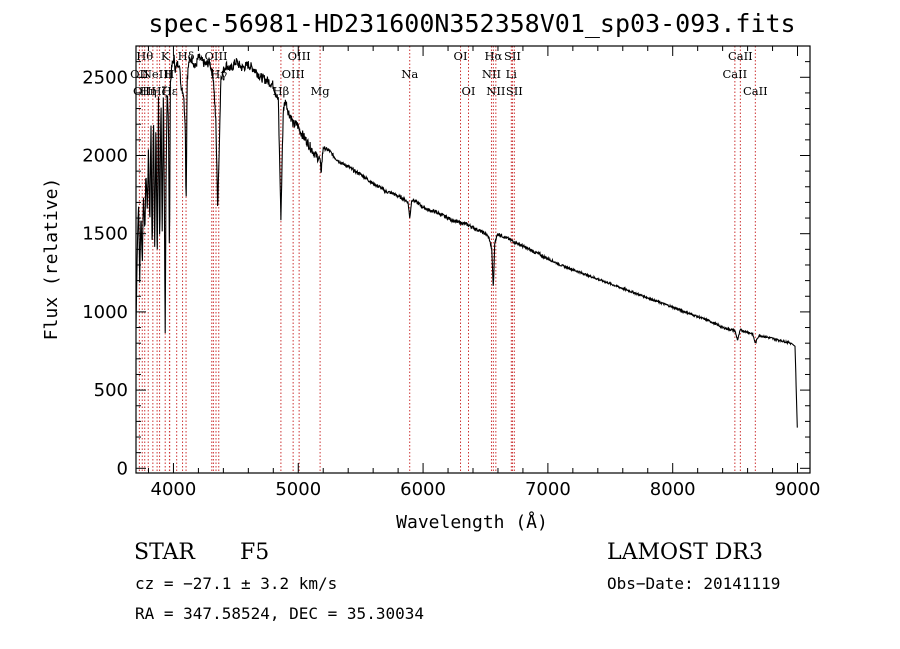 This screenshot has width=900, height=649. Describe the element at coordinates (122, 468) in the screenshot. I see `y-tick-label-0: 0` at that location.